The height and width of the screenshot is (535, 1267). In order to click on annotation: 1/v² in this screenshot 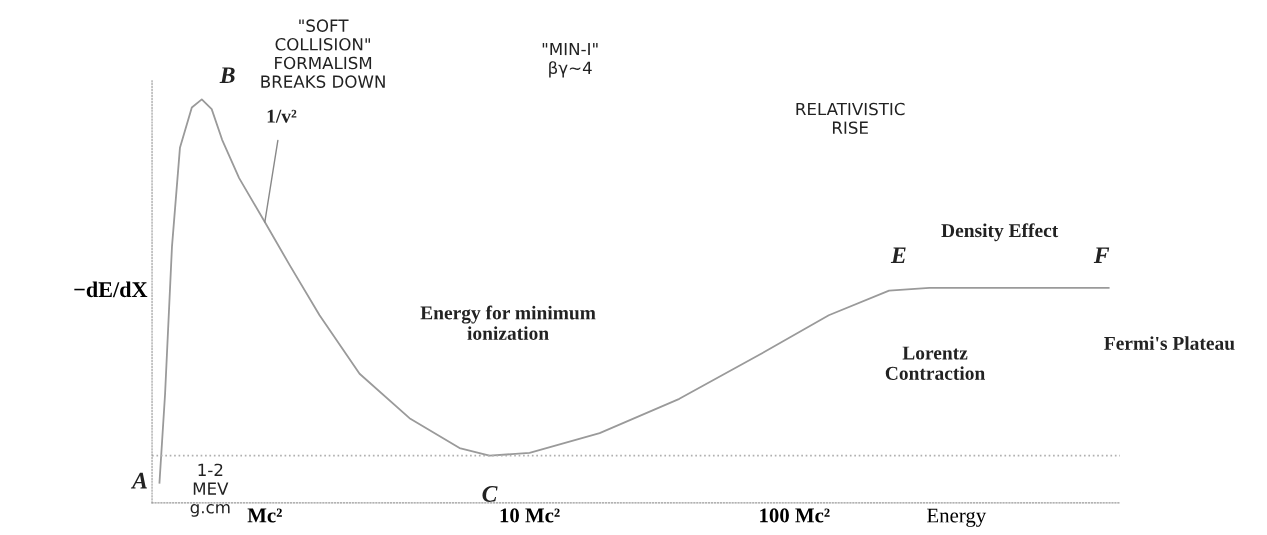, I will do `click(282, 116)`.